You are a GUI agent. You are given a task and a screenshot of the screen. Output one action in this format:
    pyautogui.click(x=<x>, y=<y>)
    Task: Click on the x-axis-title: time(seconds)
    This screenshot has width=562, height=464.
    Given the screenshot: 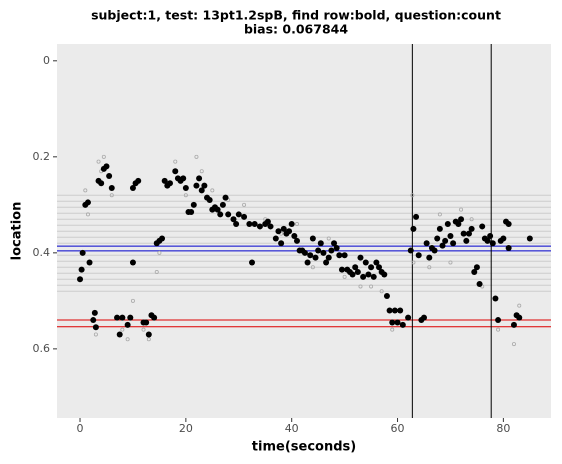 What is the action you would take?
    pyautogui.click(x=304, y=447)
    